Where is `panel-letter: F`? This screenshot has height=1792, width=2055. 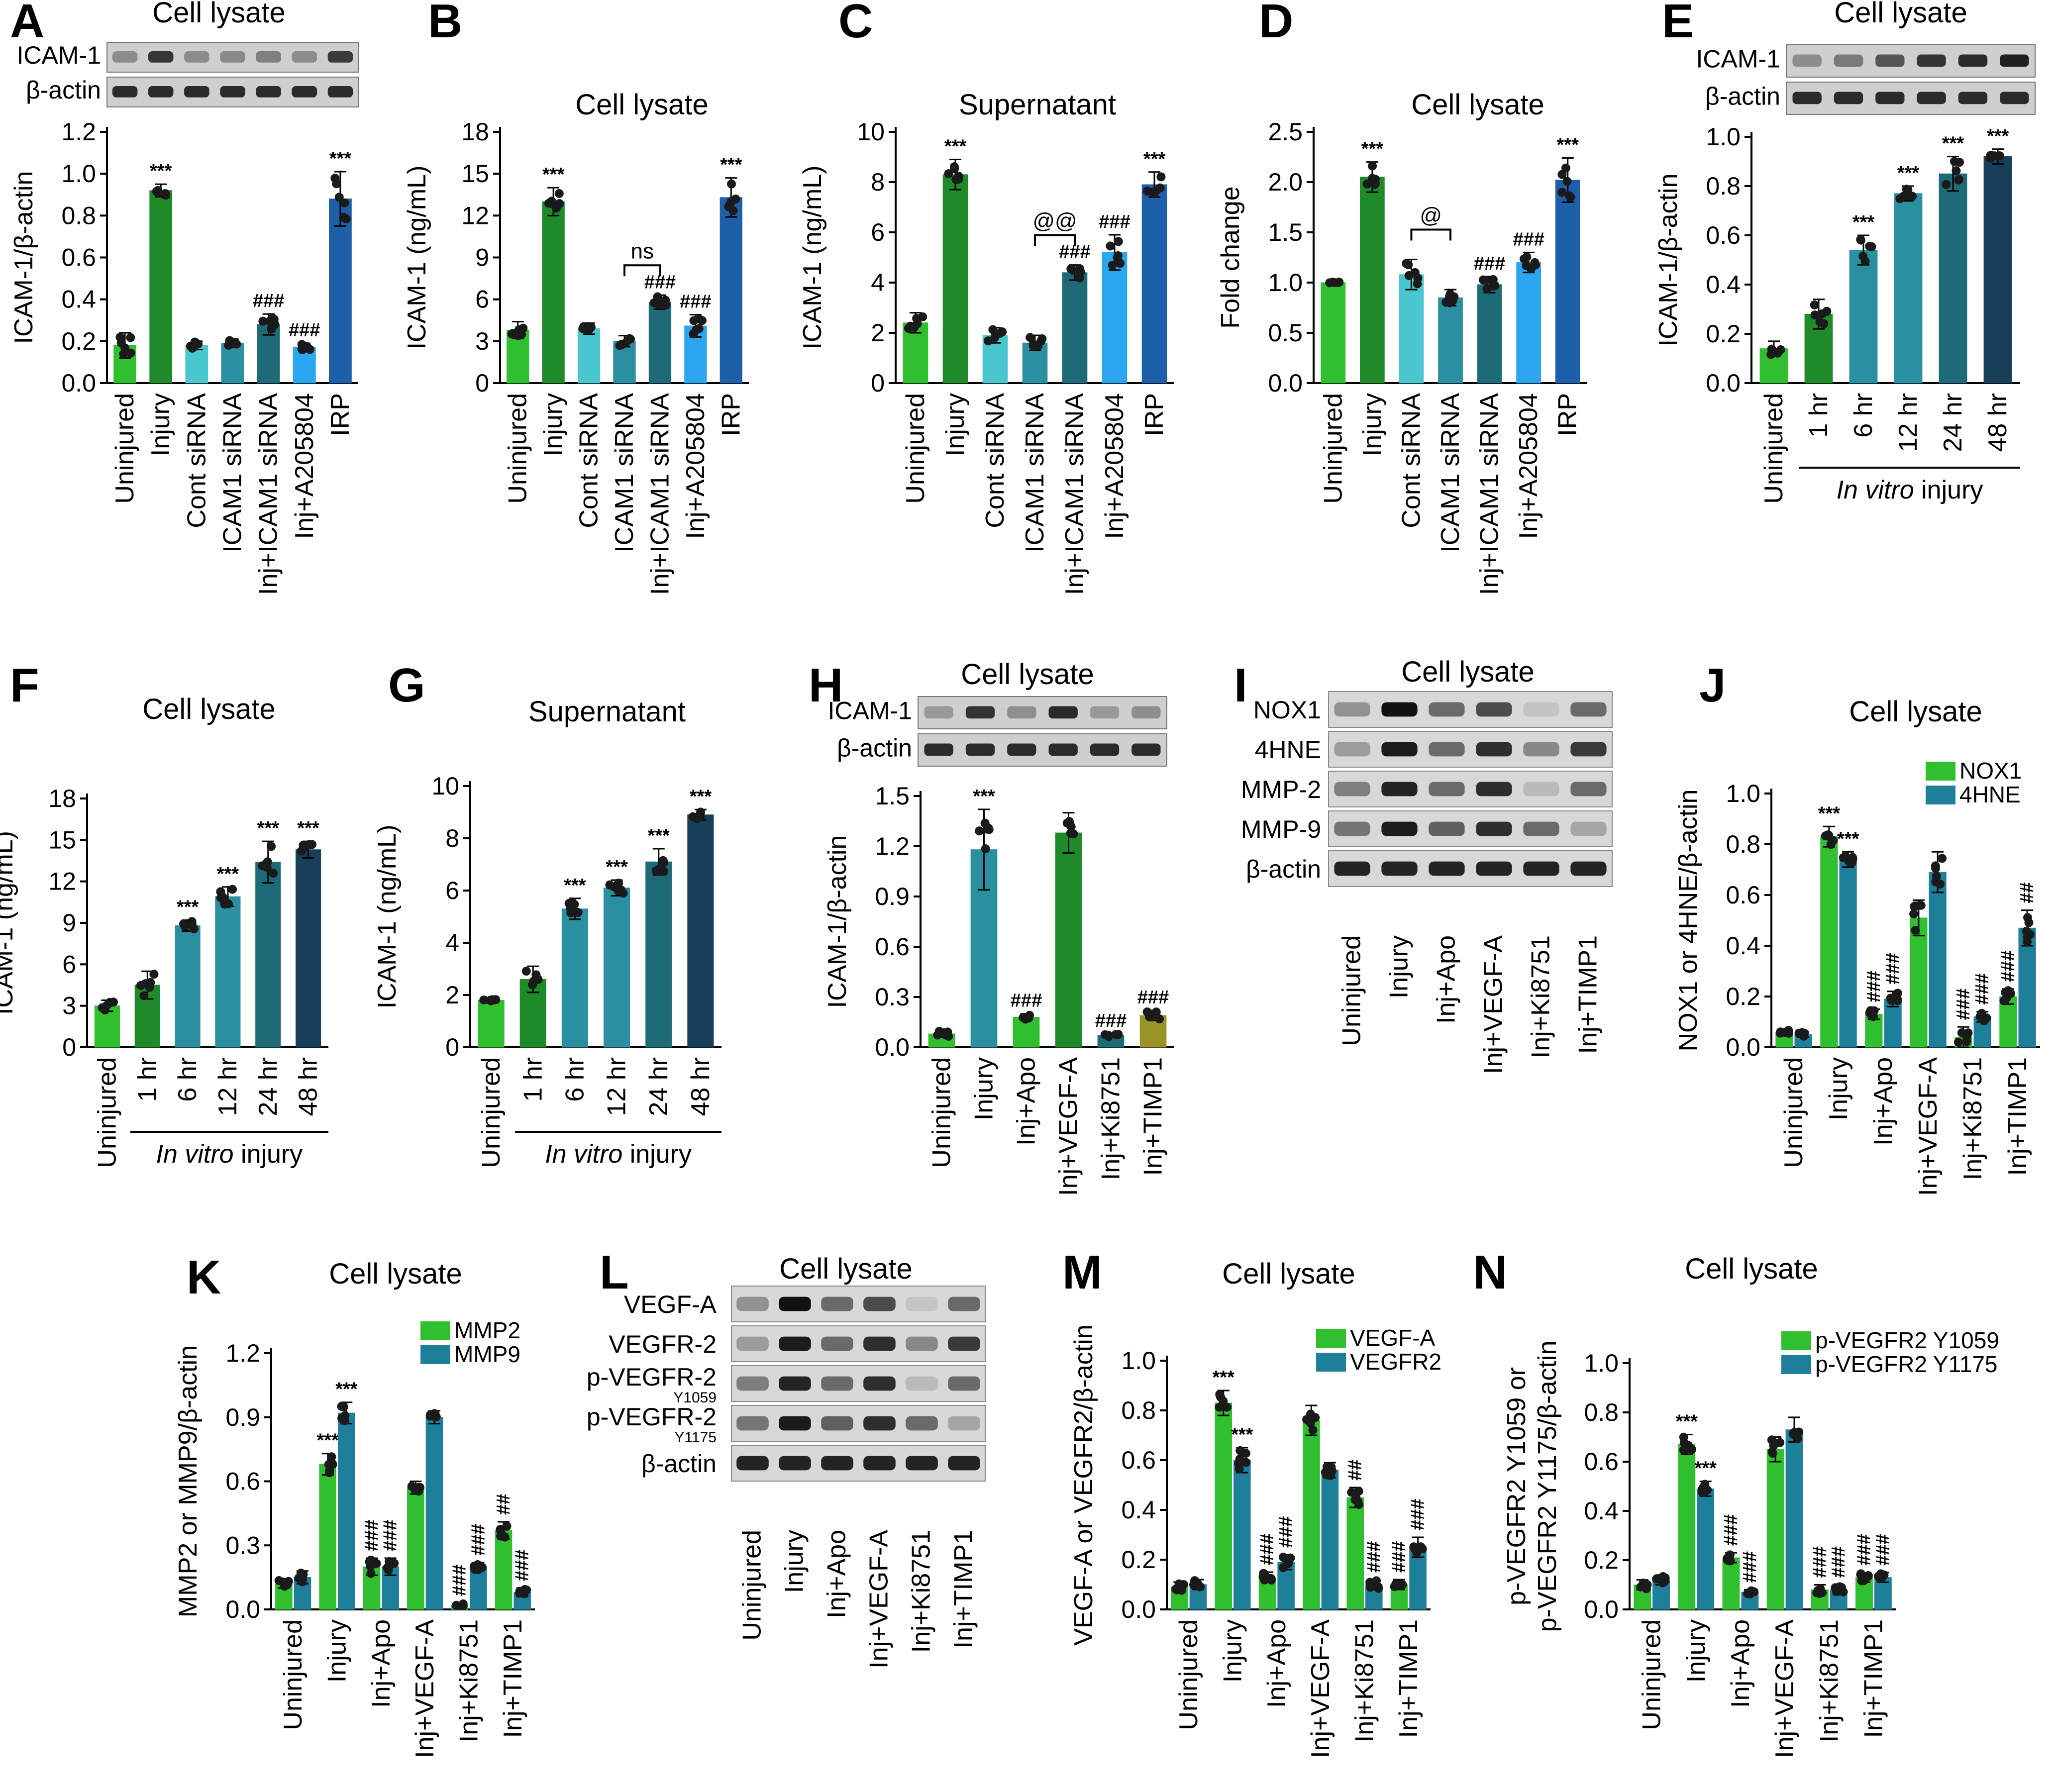
panel-letter: F is located at coordinates (24, 685).